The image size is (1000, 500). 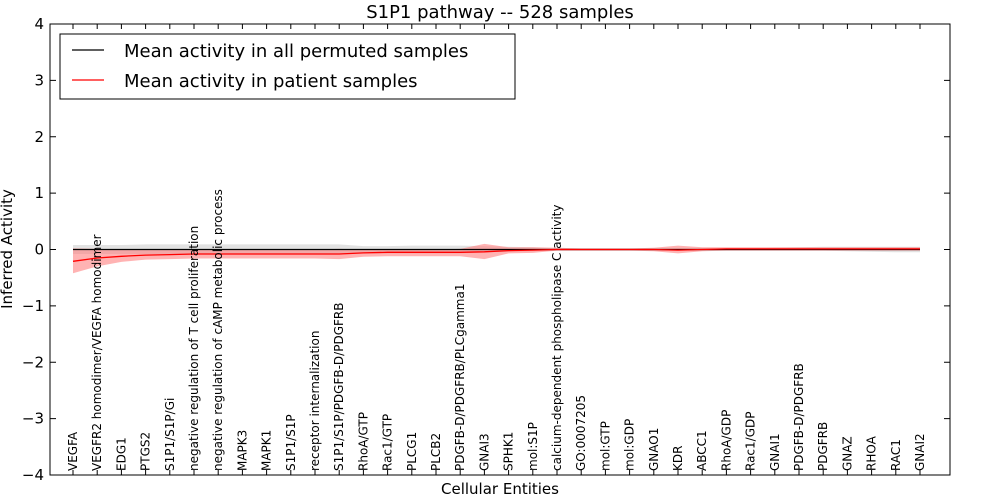 I want to click on entity-label: PLCB2, so click(x=436, y=452).